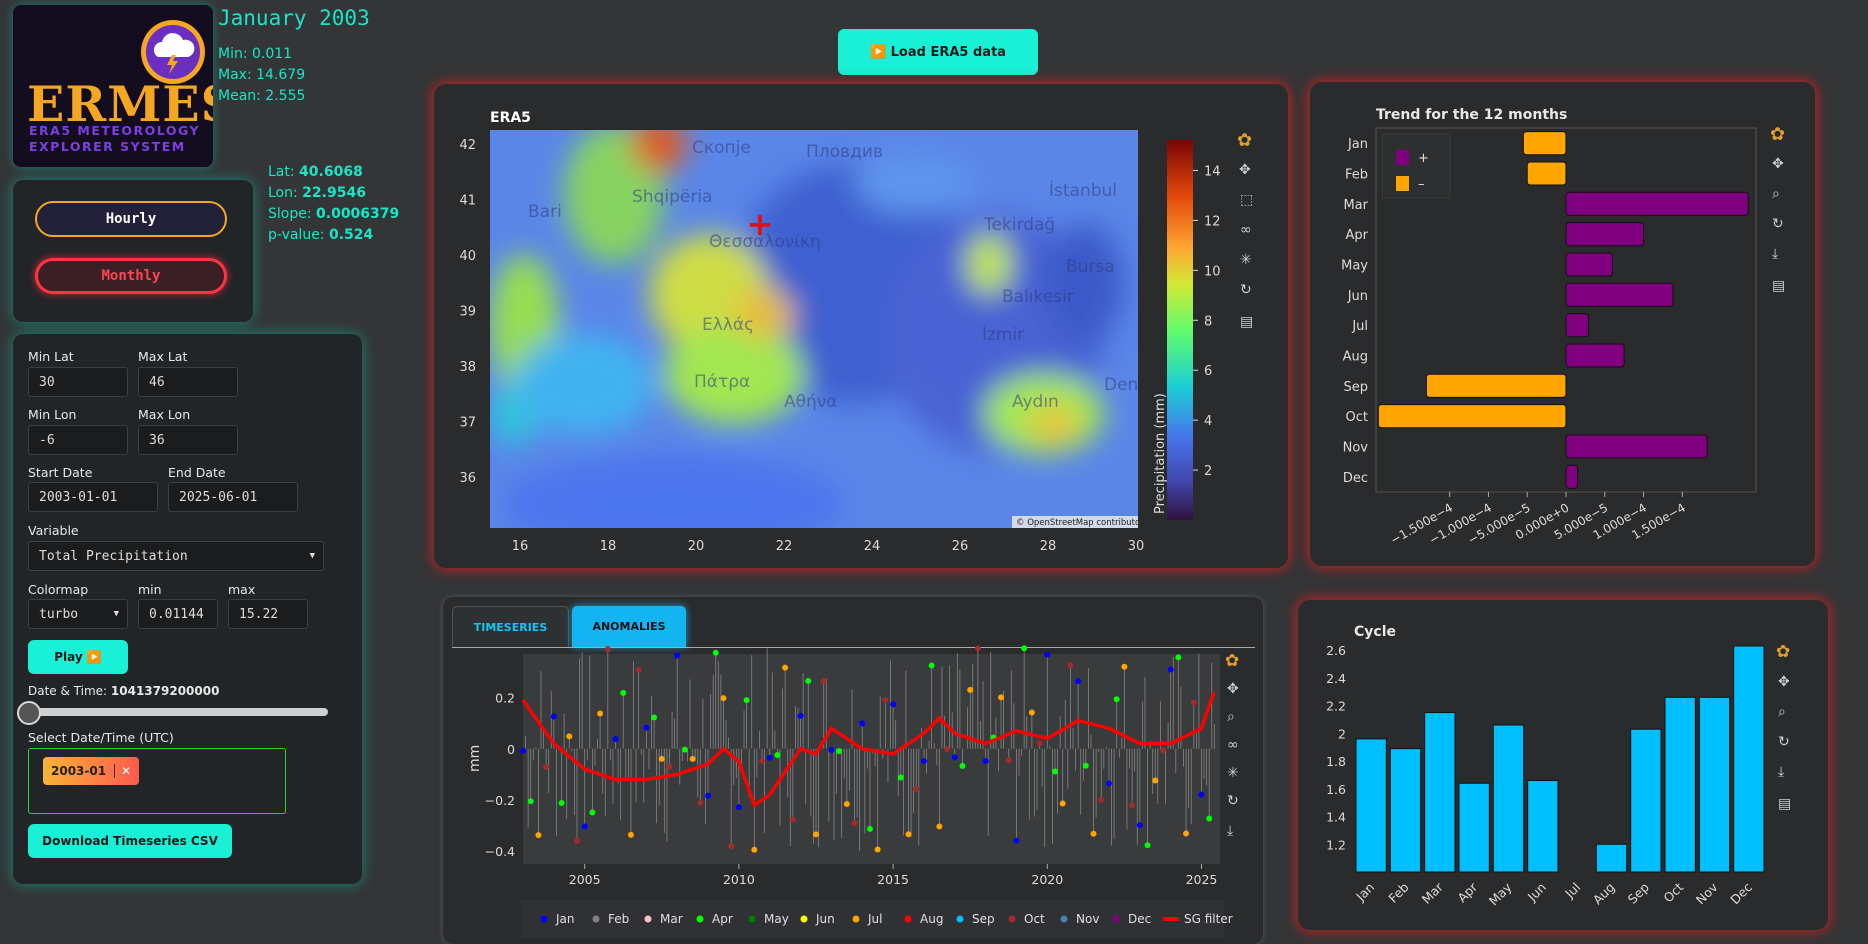  What do you see at coordinates (1440, 792) in the screenshot?
I see `cycle-bar-mar` at bounding box center [1440, 792].